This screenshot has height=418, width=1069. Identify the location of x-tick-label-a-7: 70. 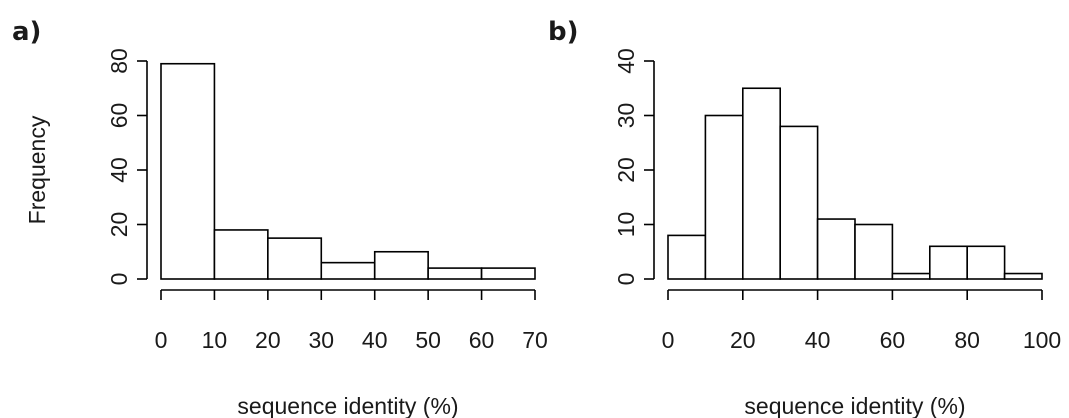
(535, 340).